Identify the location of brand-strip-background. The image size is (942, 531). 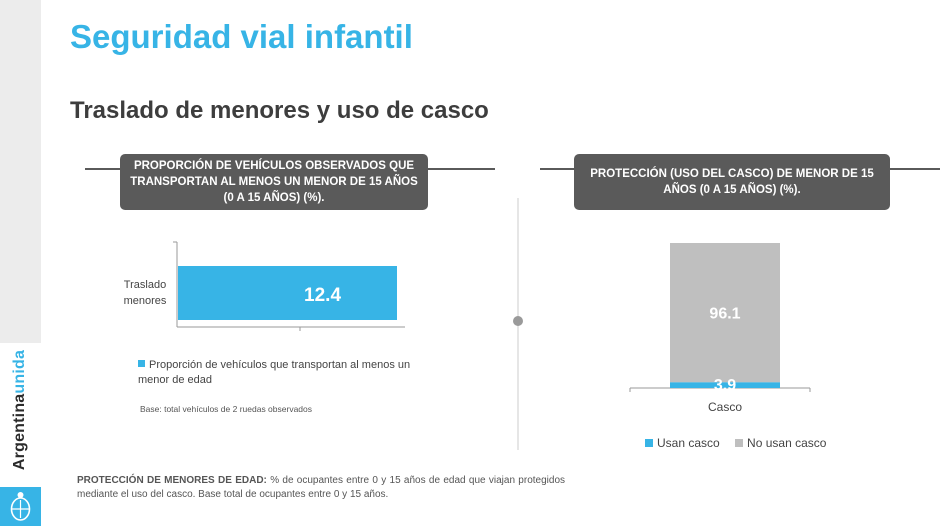
(20, 171).